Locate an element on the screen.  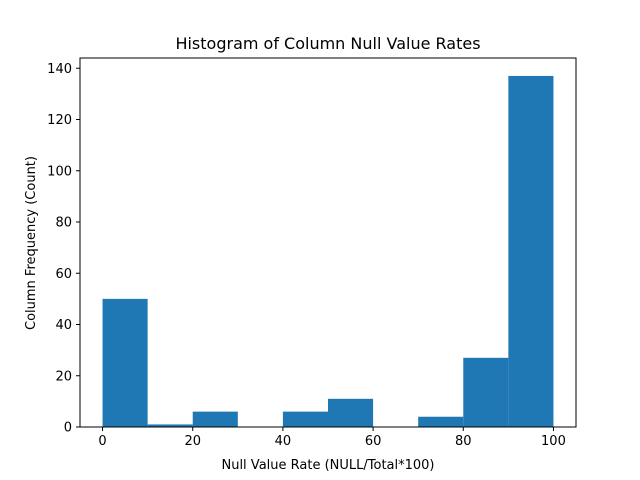
y-axis-label: Column Frequency (Count) is located at coordinates (31, 243).